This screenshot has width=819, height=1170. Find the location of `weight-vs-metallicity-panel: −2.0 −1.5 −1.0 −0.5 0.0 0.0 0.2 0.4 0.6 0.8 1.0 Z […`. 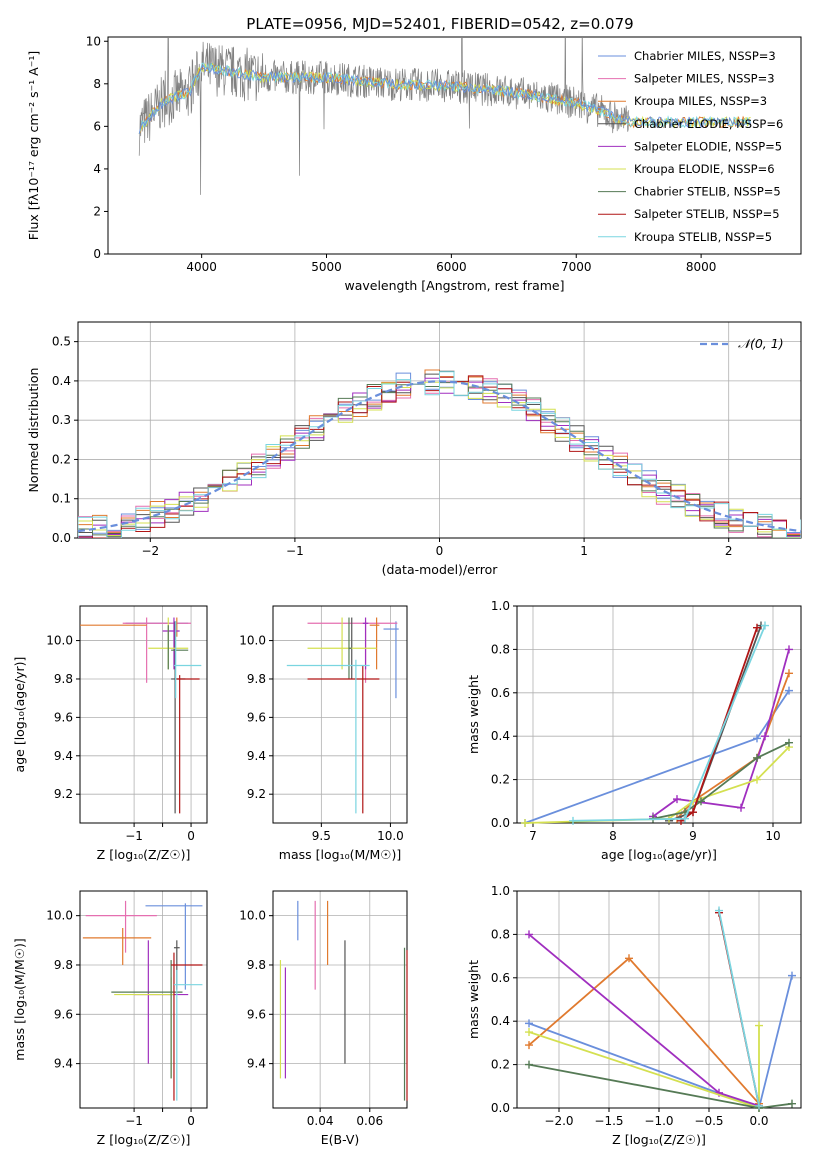

weight-vs-metallicity-panel: −2.0 −1.5 −1.0 −0.5 0.0 0.0 0.2 0.4 0.6 0.8 1.0 Z [… is located at coordinates (634, 1015).